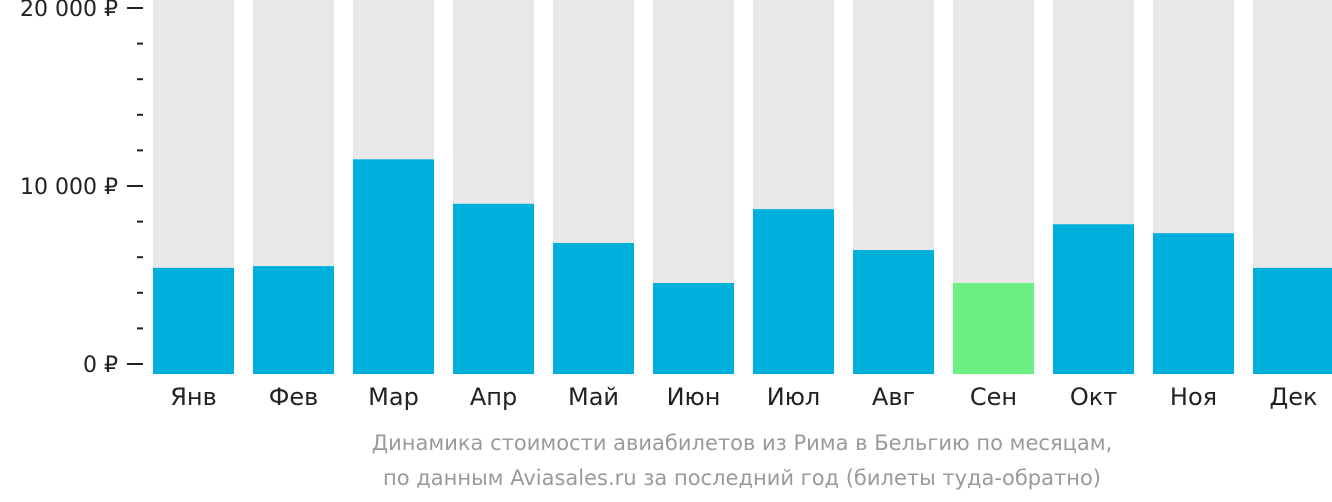  I want to click on x-tick-label: Июл, so click(794, 397).